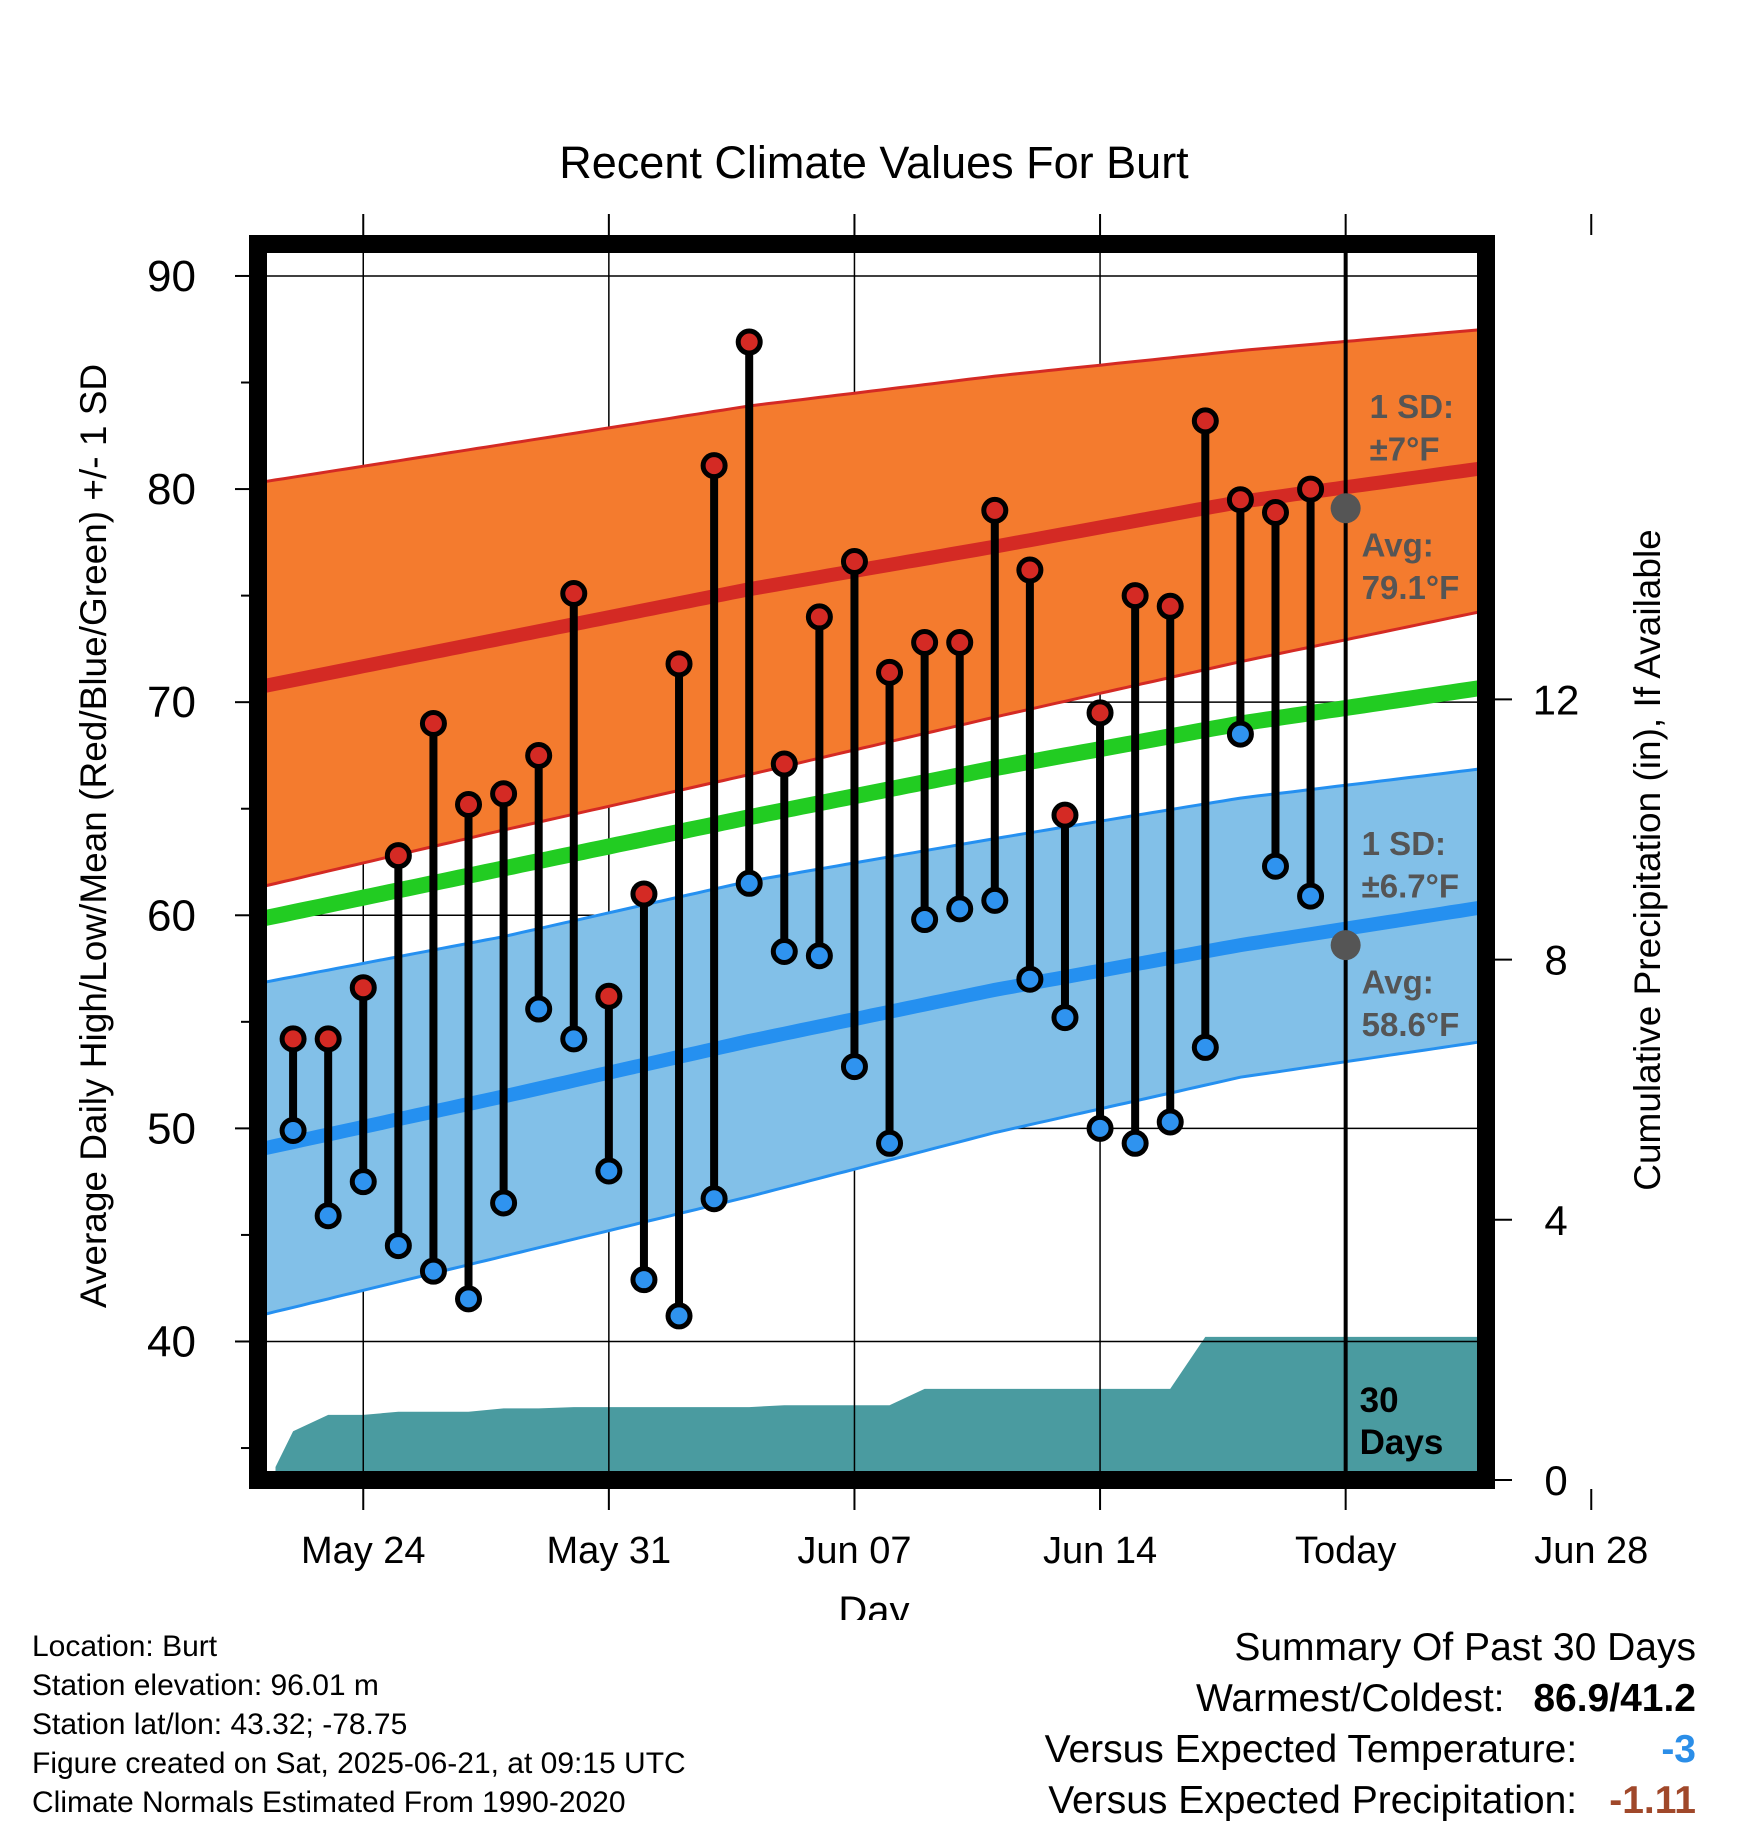 The image size is (1748, 1828). What do you see at coordinates (872, 577) in the screenshot?
I see `normal-high-line` at bounding box center [872, 577].